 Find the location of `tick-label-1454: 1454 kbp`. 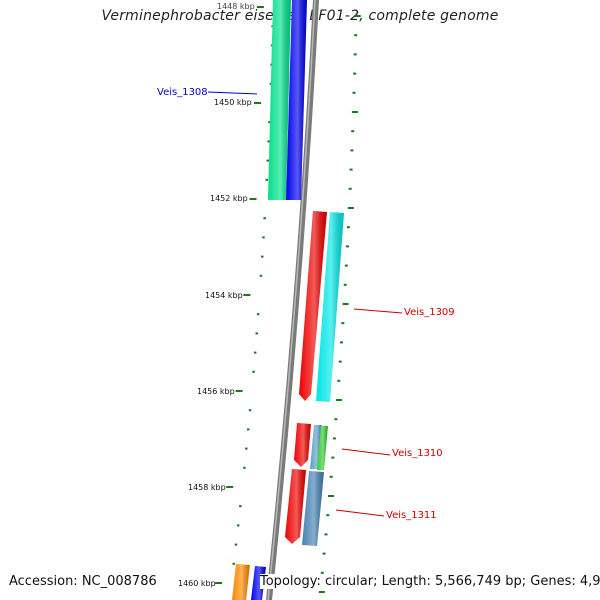

tick-label-1454: 1454 kbp is located at coordinates (224, 295).